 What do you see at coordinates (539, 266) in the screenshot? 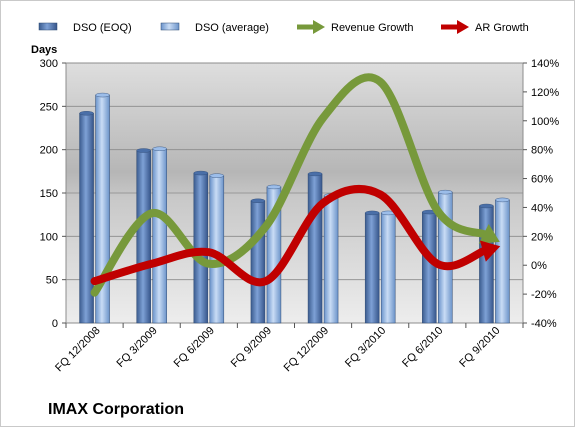
I see `y2-tick-label: 0%` at bounding box center [539, 266].